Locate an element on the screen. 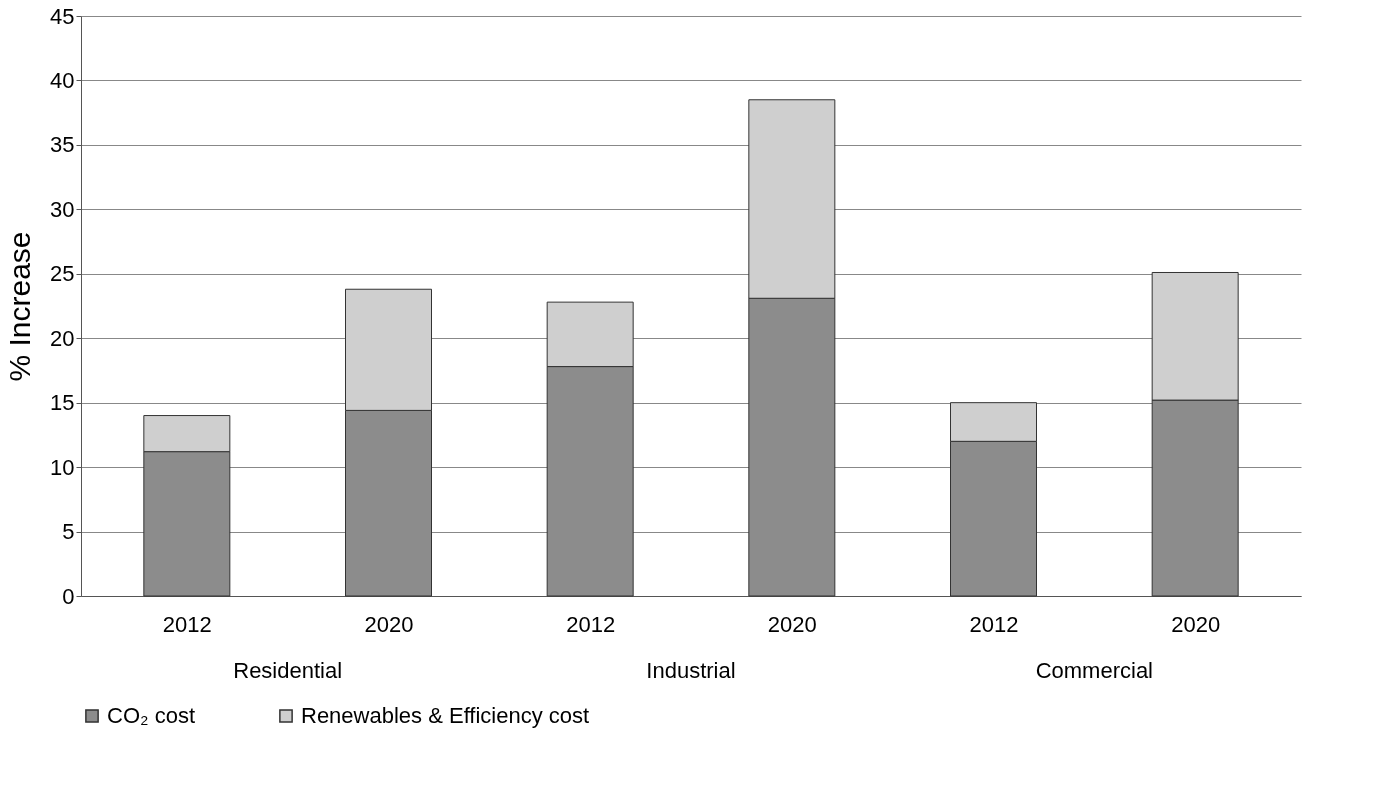  y-tick-label: 40 is located at coordinates (62, 80).